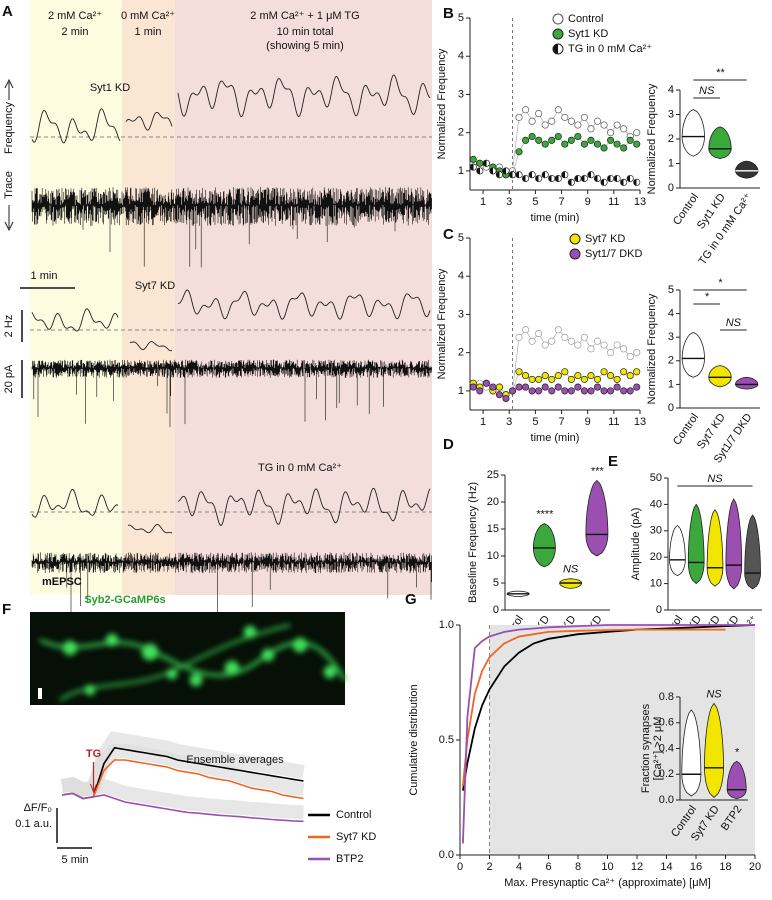 This screenshot has width=772, height=900. I want to click on synapses, so click(193, 662).